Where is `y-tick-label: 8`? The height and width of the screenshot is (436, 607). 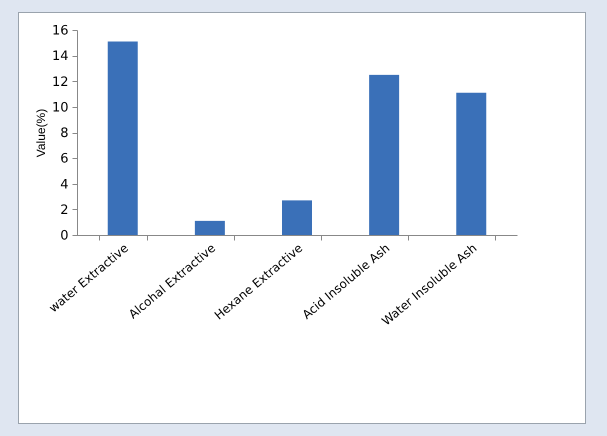 y-tick-label: 8 is located at coordinates (64, 133).